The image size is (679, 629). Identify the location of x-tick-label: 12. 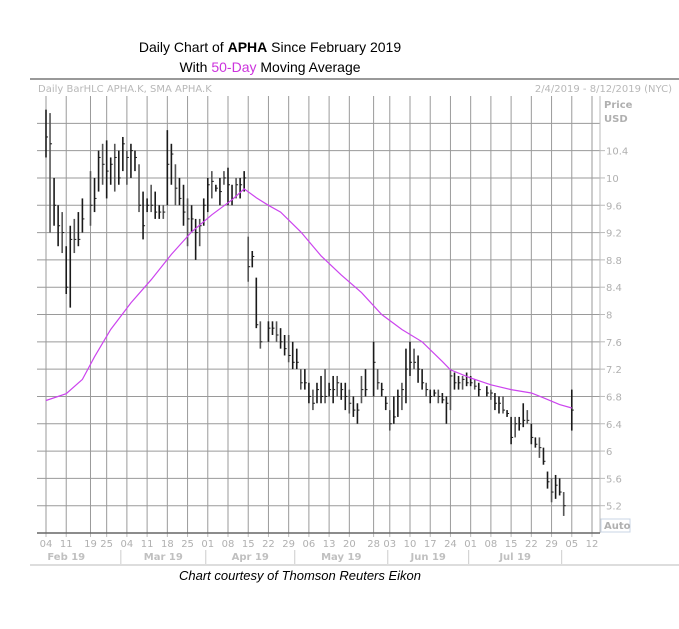
(592, 544).